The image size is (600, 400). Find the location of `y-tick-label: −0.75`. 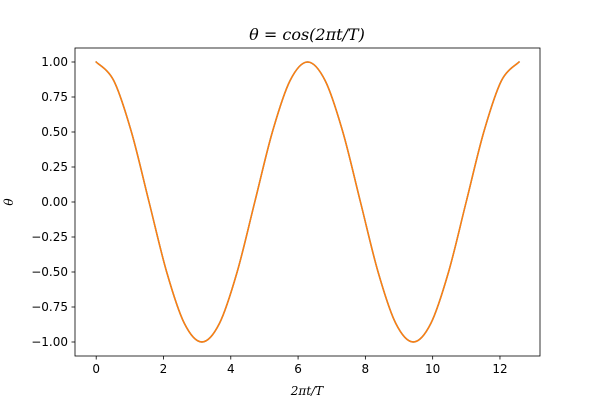

y-tick-label: −0.75 is located at coordinates (49, 307).